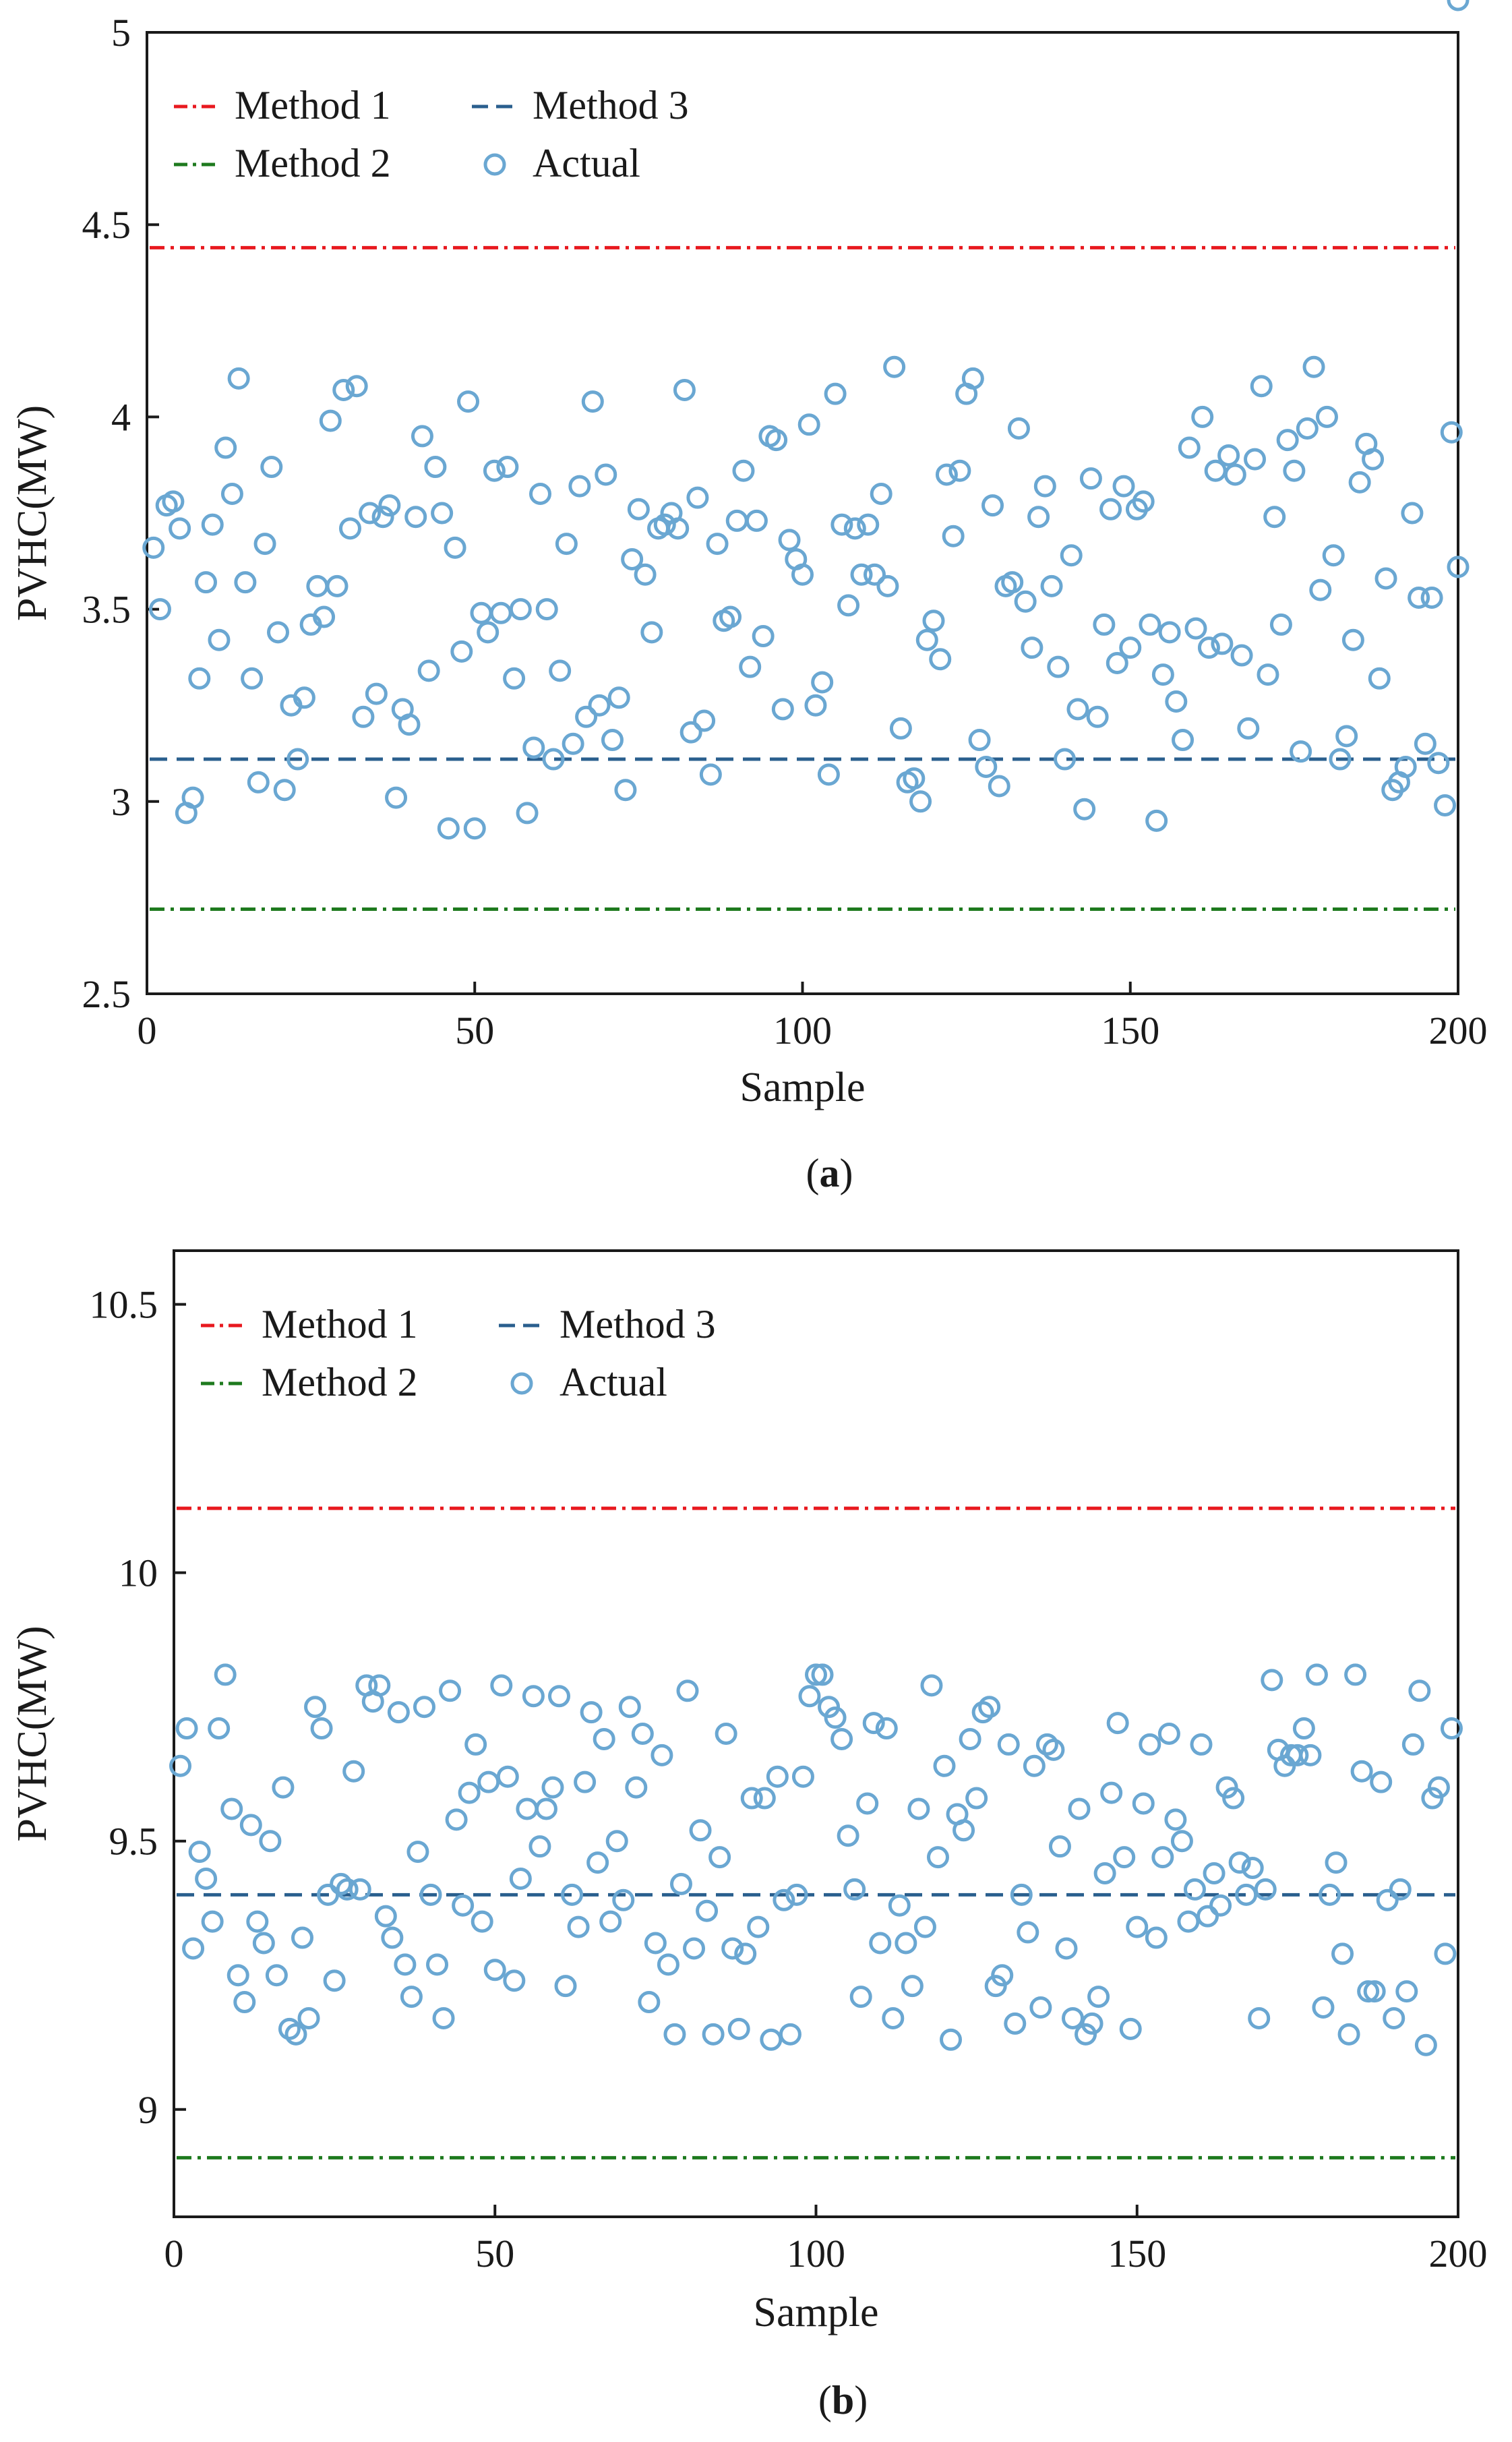  I want to click on panel-caption: (a), so click(829, 1173).